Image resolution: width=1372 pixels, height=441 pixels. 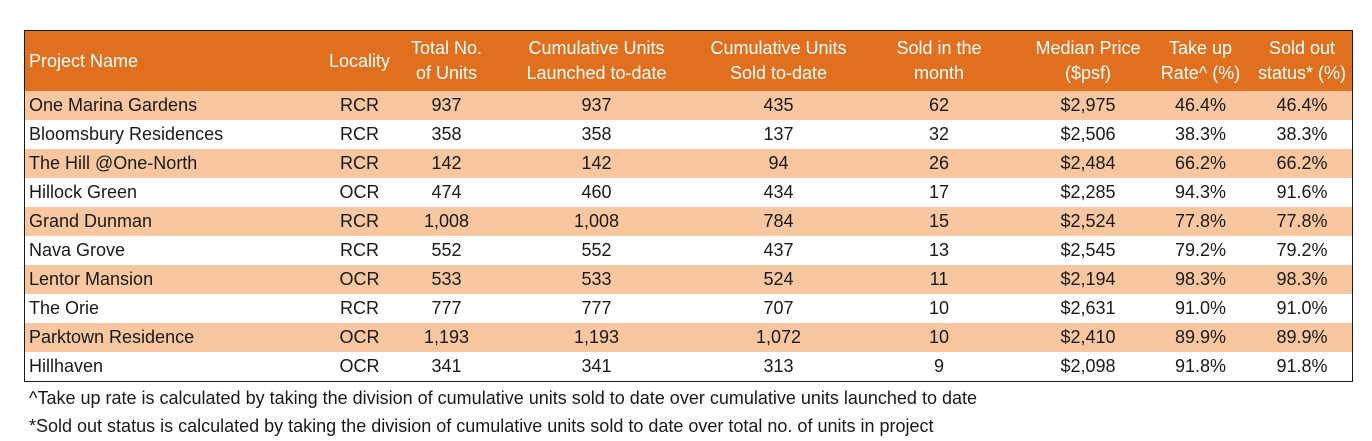 What do you see at coordinates (778, 221) in the screenshot?
I see `cell-cumulative-sold: 784` at bounding box center [778, 221].